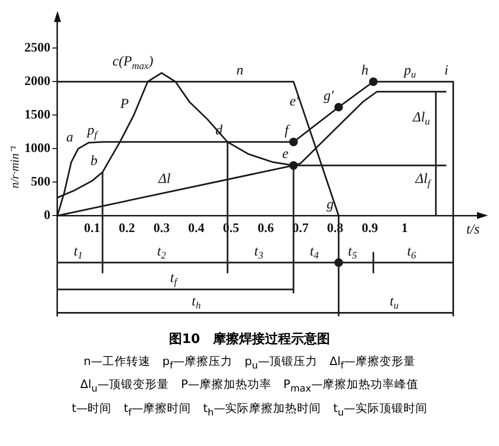 The height and width of the screenshot is (446, 499). What do you see at coordinates (473, 230) in the screenshot?
I see `x-axis-title: t/s` at bounding box center [473, 230].